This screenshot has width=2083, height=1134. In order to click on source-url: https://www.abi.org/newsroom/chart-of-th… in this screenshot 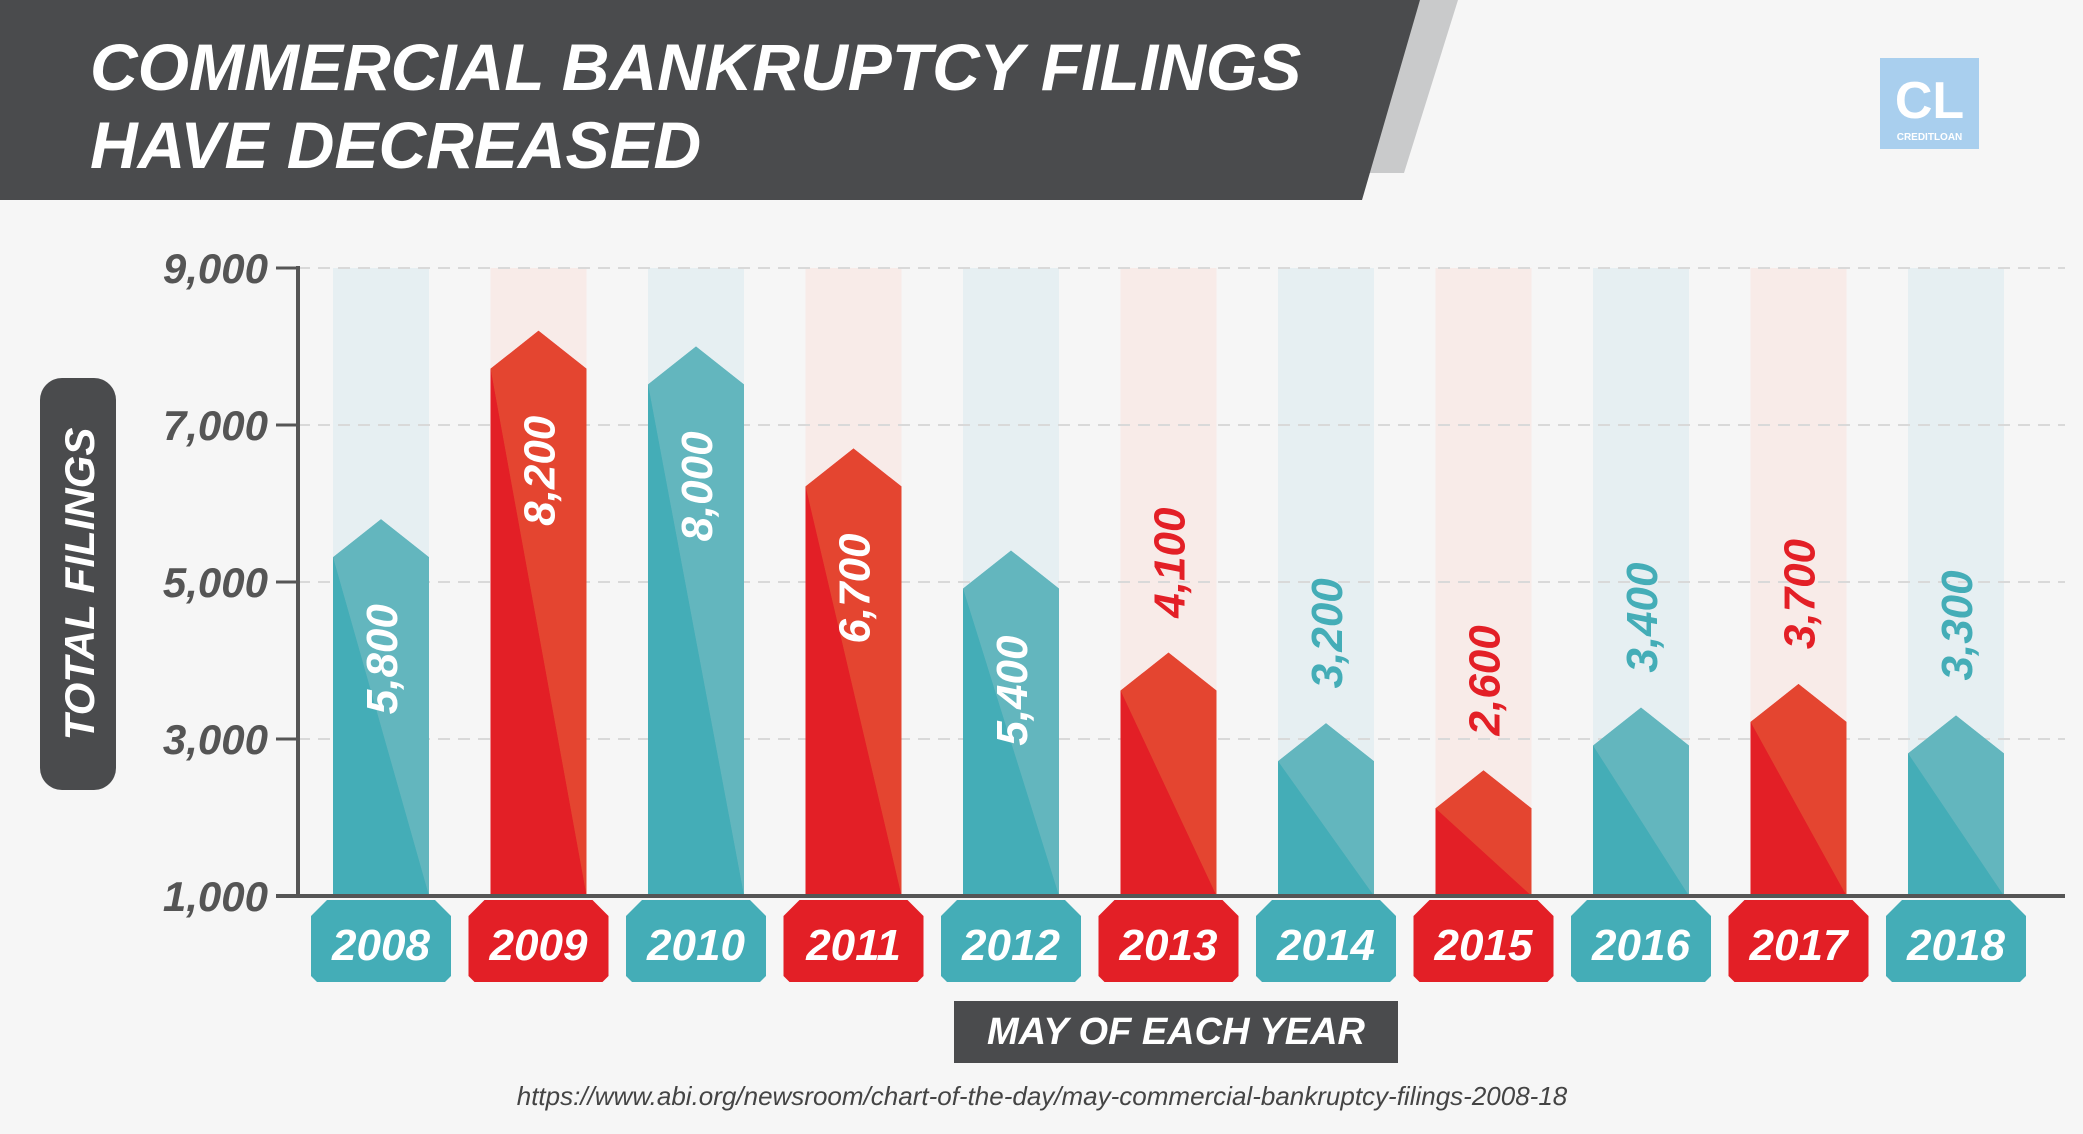, I will do `click(1042, 1096)`.